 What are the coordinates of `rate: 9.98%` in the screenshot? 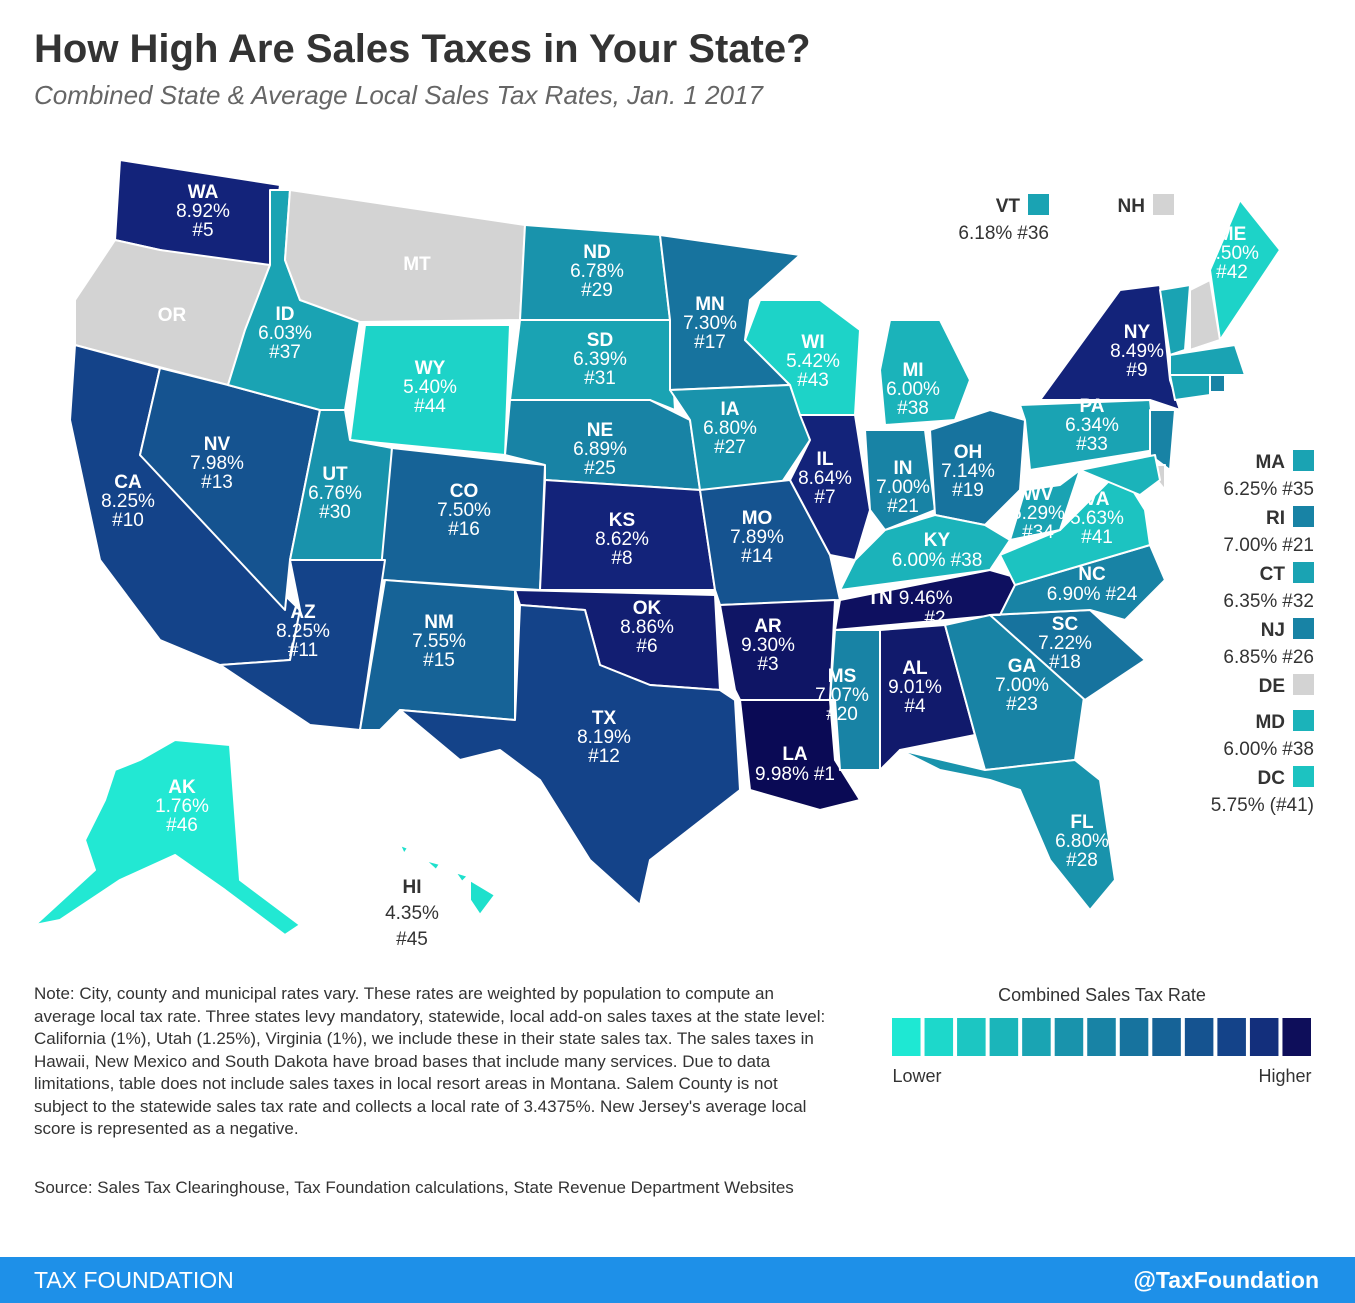 It's located at (782, 774).